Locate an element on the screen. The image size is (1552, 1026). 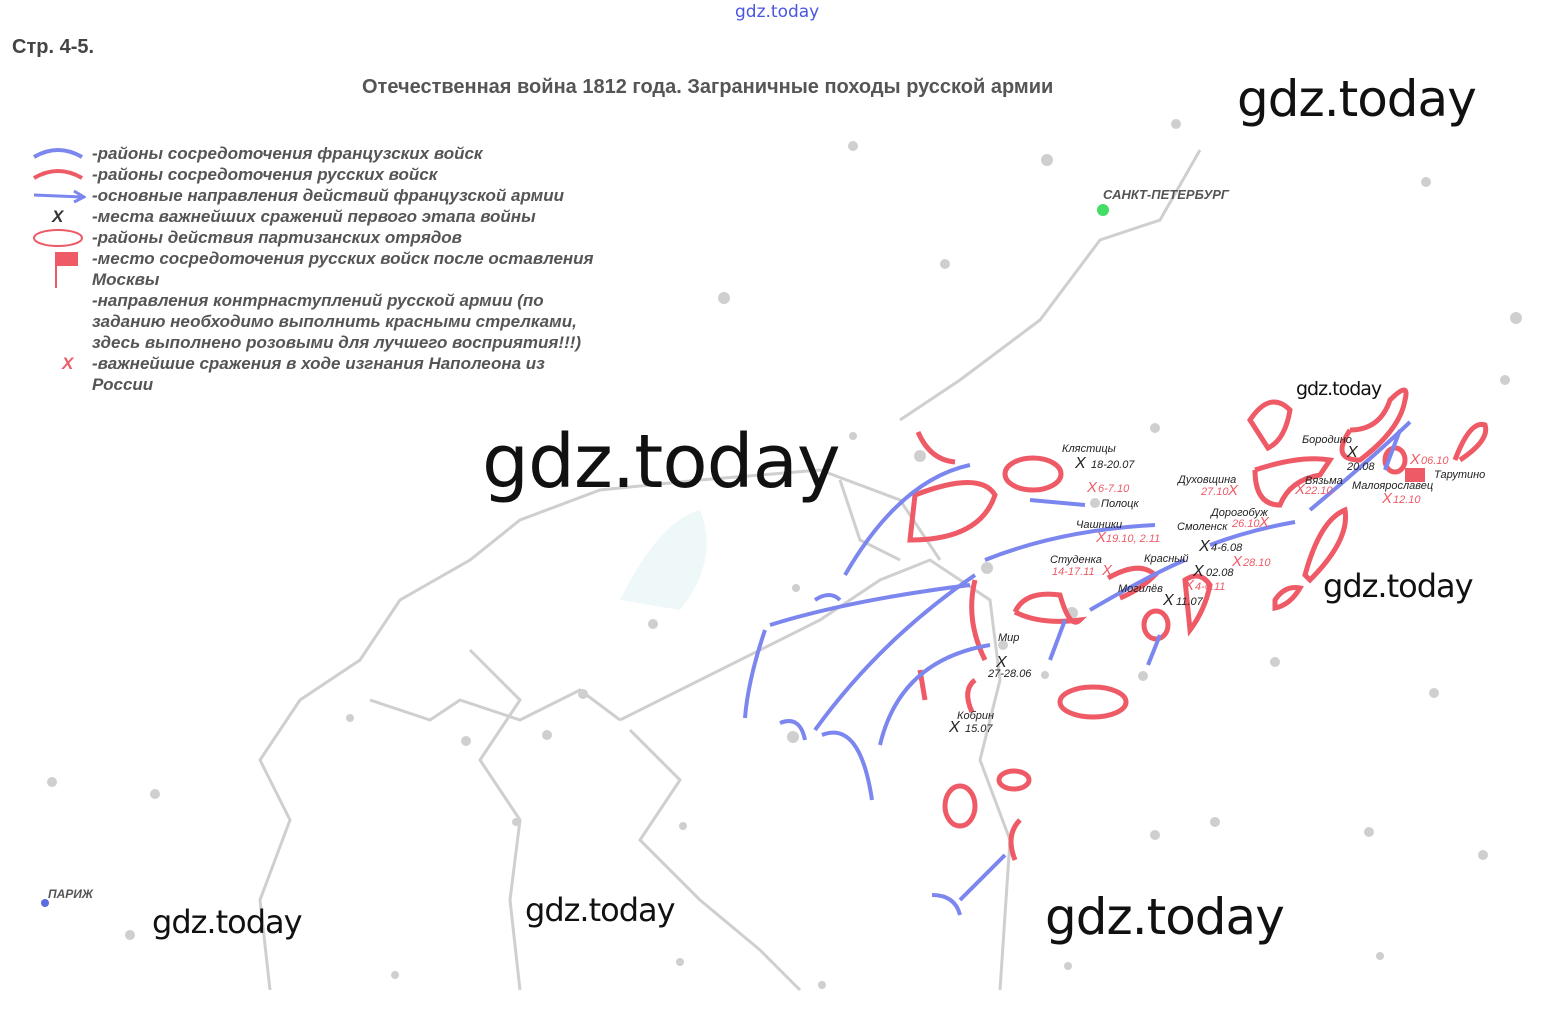
date-borodino: 20.08 is located at coordinates (1360, 467).